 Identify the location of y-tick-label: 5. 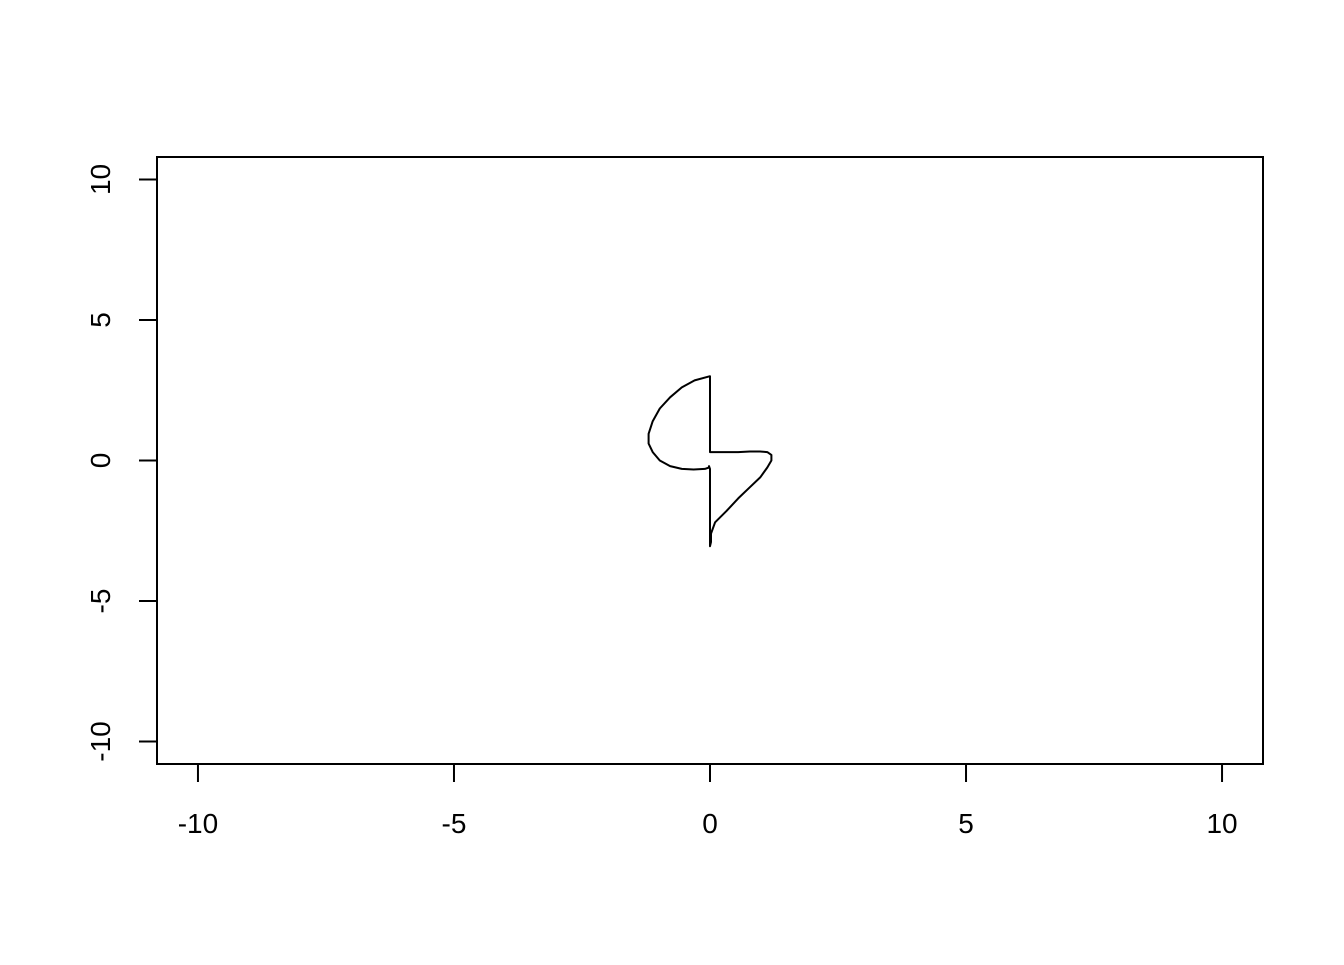
(100, 320).